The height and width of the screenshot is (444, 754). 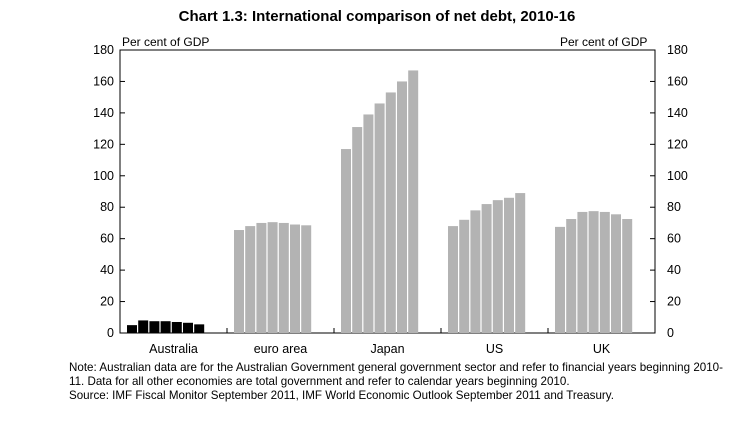 I want to click on left-tick-label: 0, so click(x=110, y=333).